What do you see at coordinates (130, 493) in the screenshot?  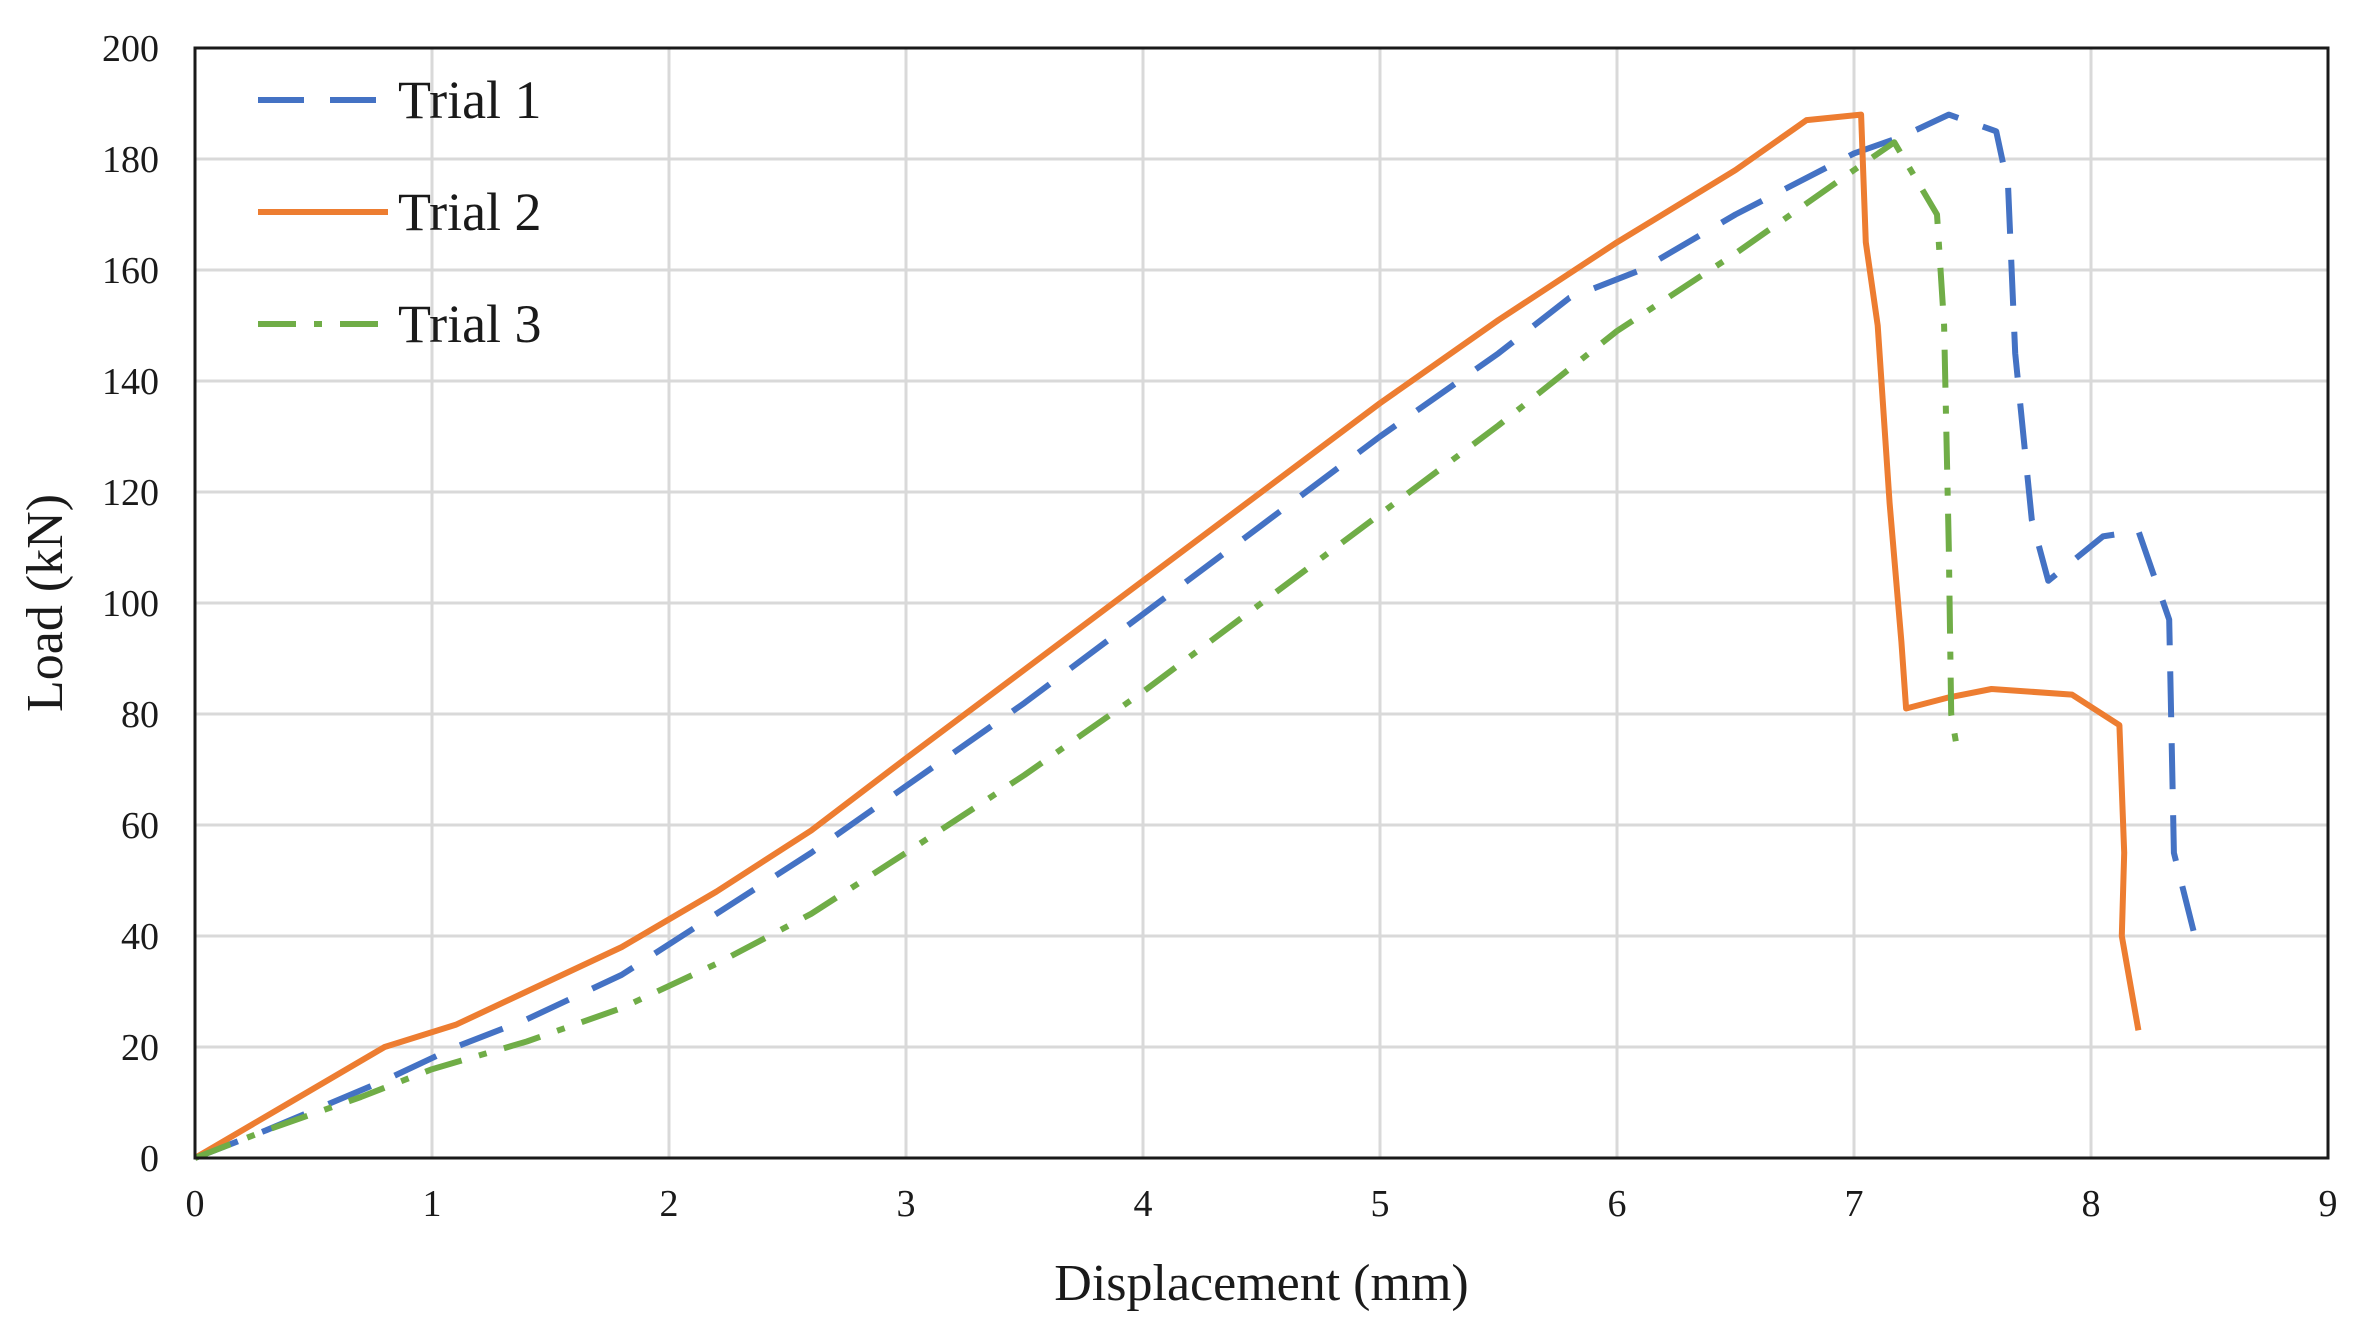 I see `y-tick-label: 120` at bounding box center [130, 493].